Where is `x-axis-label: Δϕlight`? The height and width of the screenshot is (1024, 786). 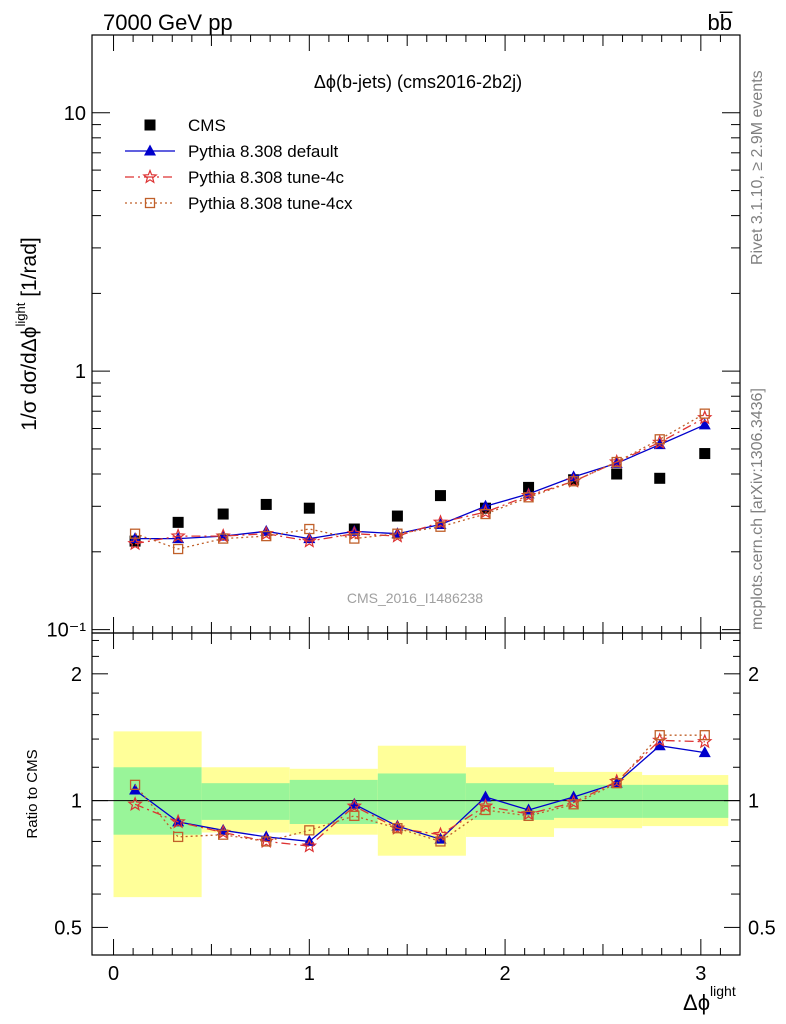 x-axis-label: Δϕlight is located at coordinates (709, 999).